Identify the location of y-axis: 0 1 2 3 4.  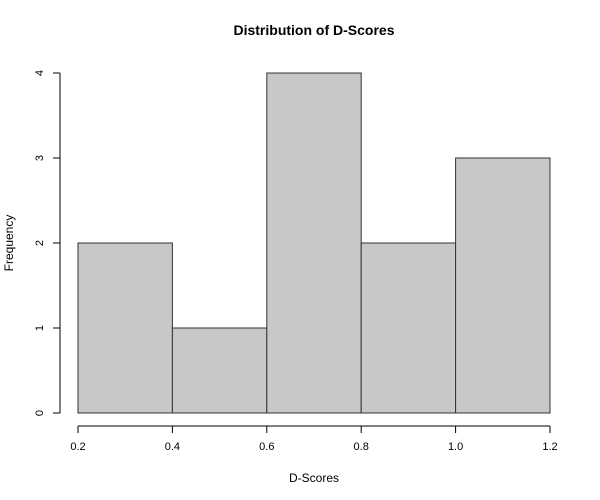
(47, 243).